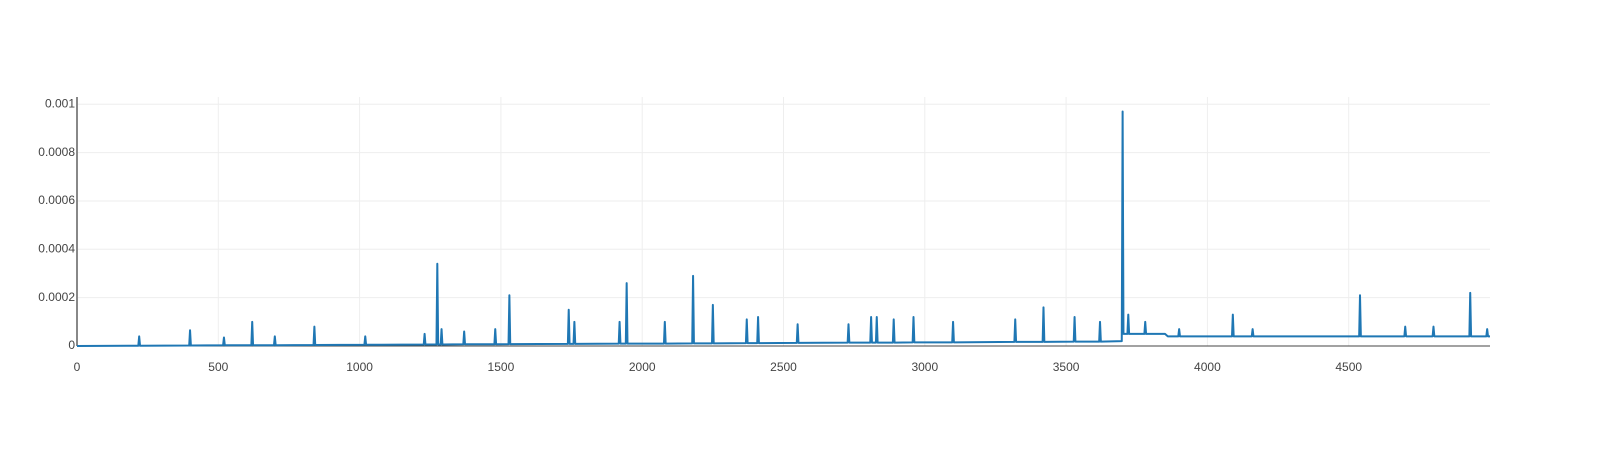 Image resolution: width=1616 pixels, height=450 pixels. Describe the element at coordinates (60, 103) in the screenshot. I see `y-tick-label: 0.001` at that location.